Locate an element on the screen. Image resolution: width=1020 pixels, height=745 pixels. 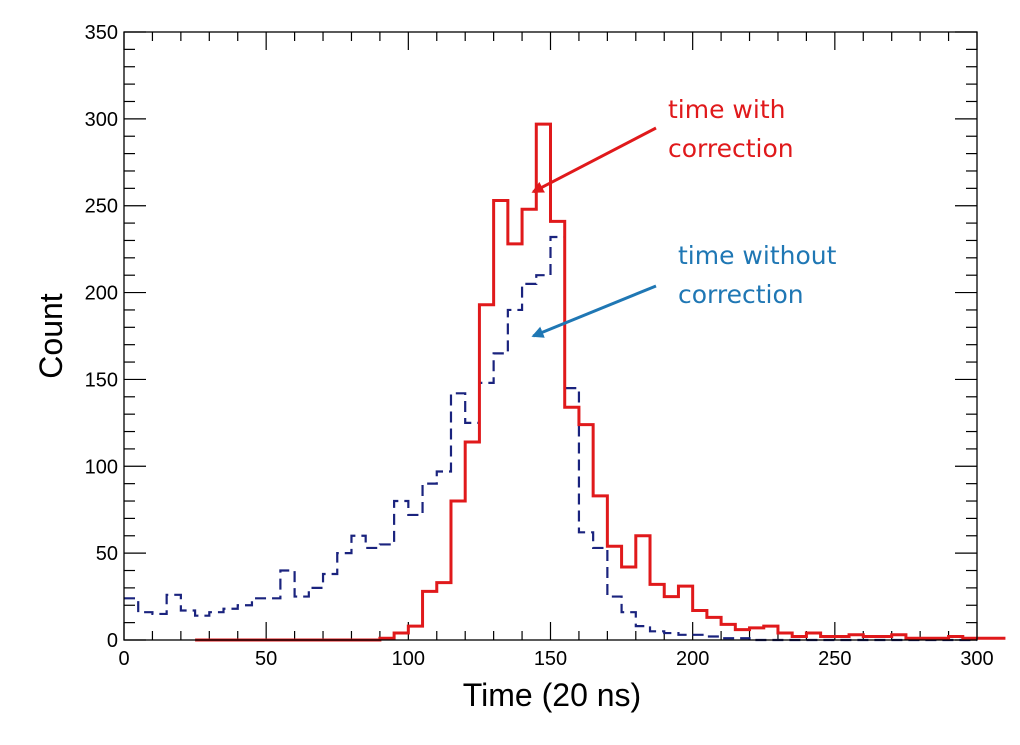
x-tick-label: 150 is located at coordinates (550, 659).